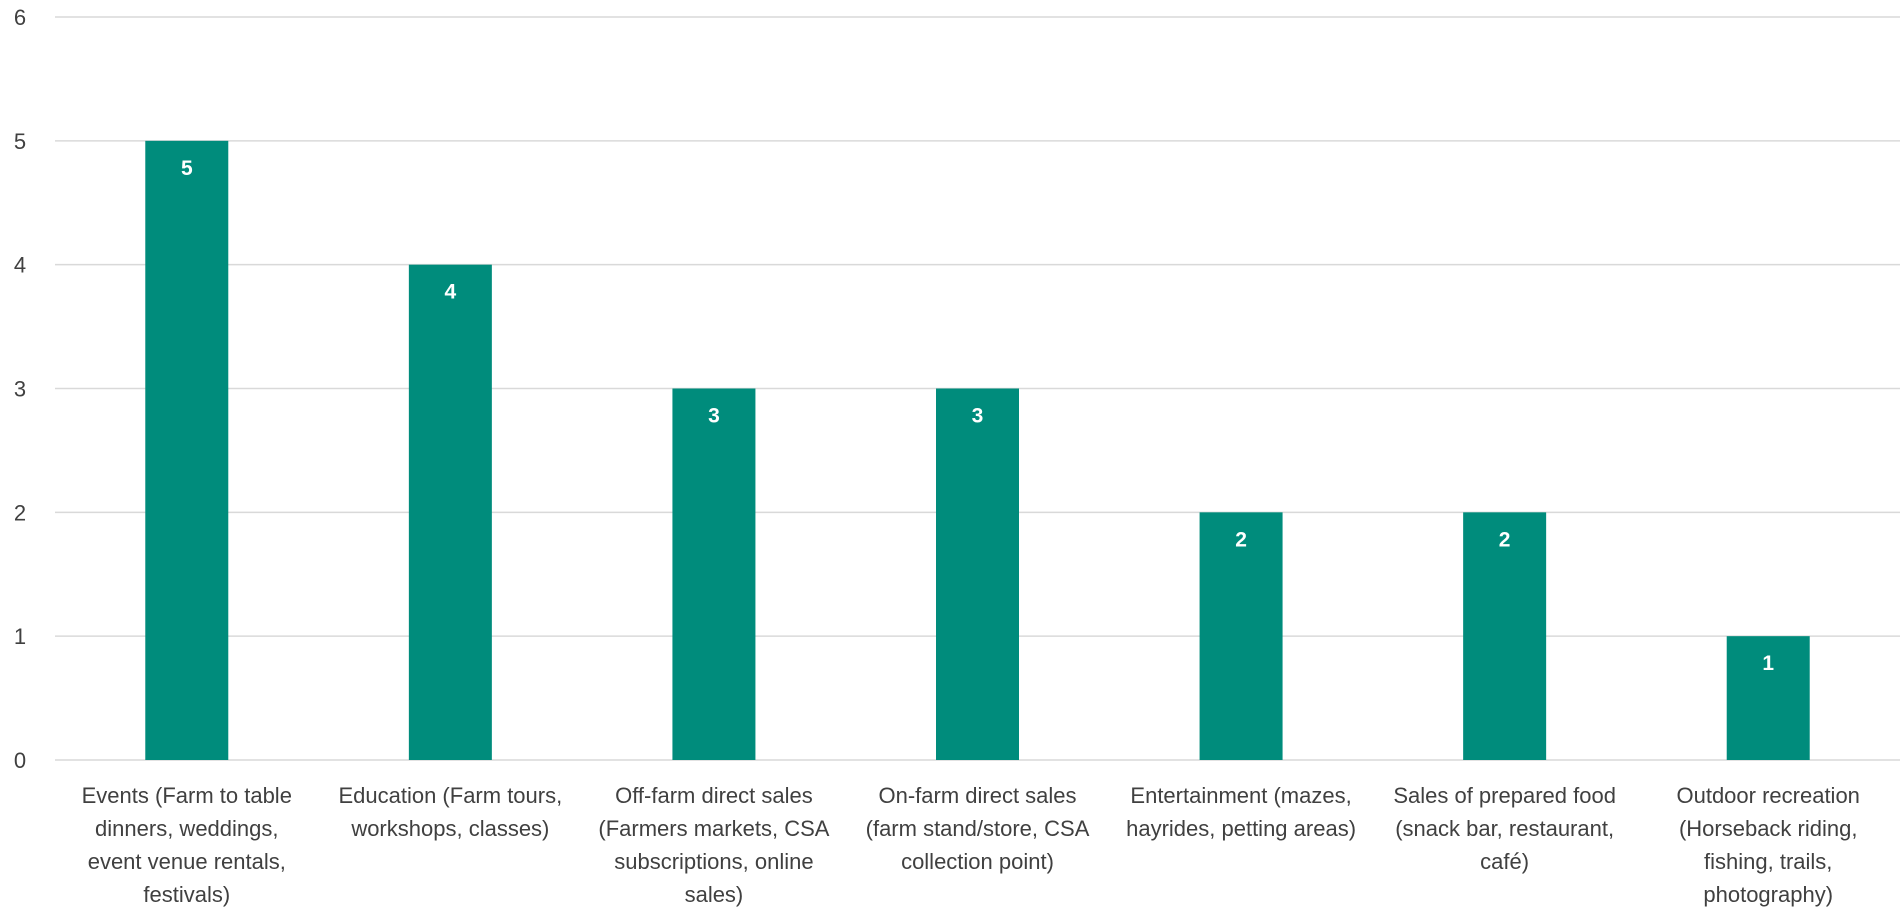  I want to click on y-tick-label: 0, so click(20, 760).